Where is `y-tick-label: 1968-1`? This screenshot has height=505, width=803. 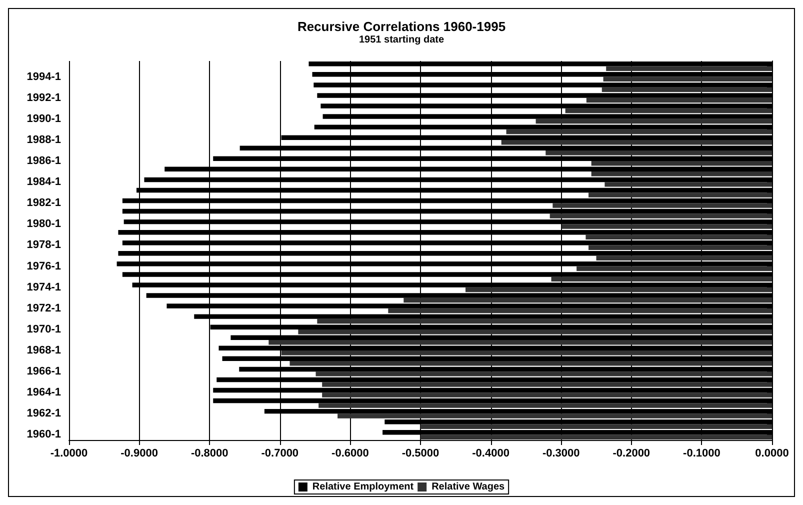
y-tick-label: 1968-1 is located at coordinates (43, 350).